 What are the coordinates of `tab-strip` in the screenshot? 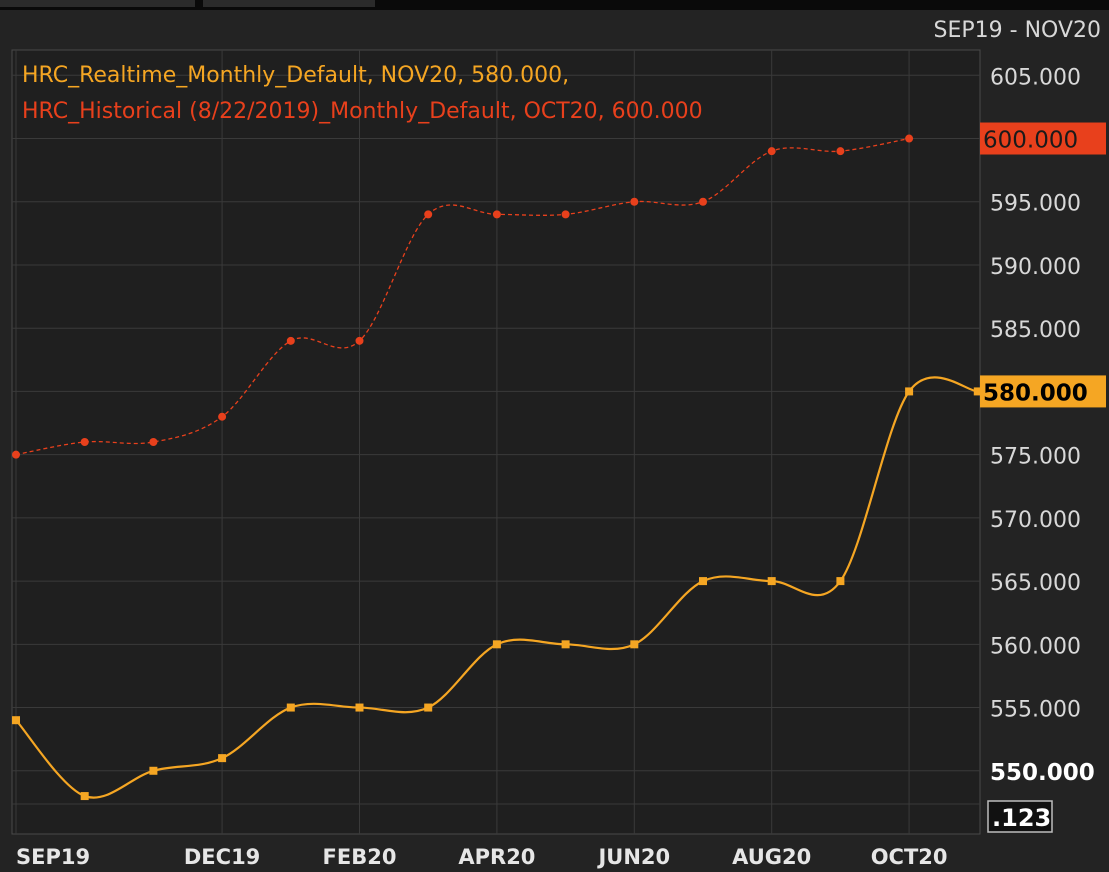 It's located at (554, 5).